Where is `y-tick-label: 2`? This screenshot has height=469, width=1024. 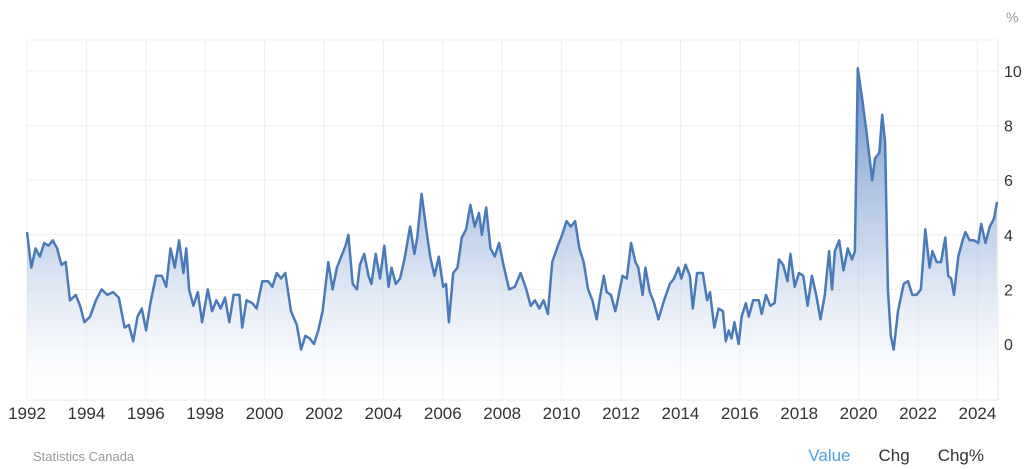 y-tick-label: 2 is located at coordinates (1008, 290).